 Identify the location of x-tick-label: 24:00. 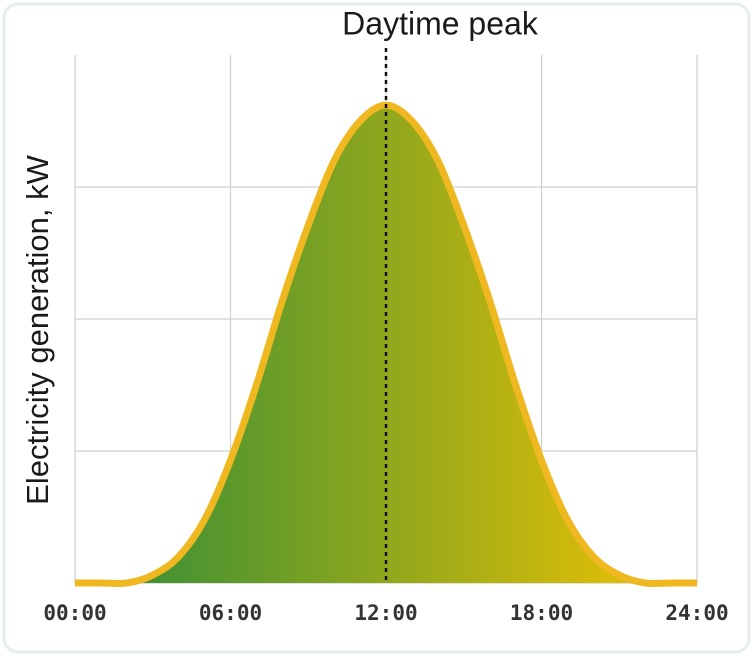
(696, 613).